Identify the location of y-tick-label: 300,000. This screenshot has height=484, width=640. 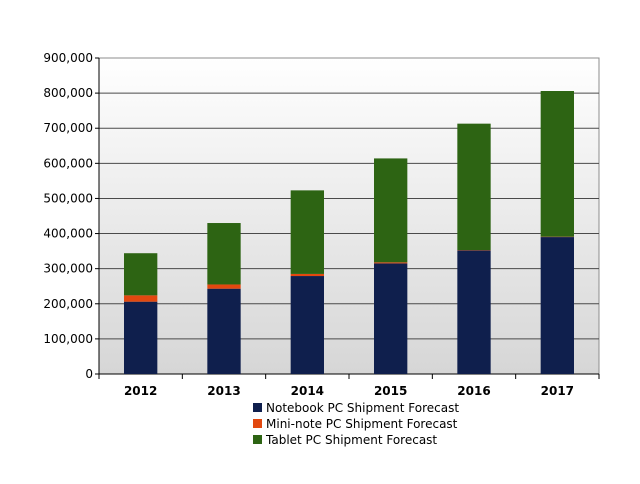
(68, 269).